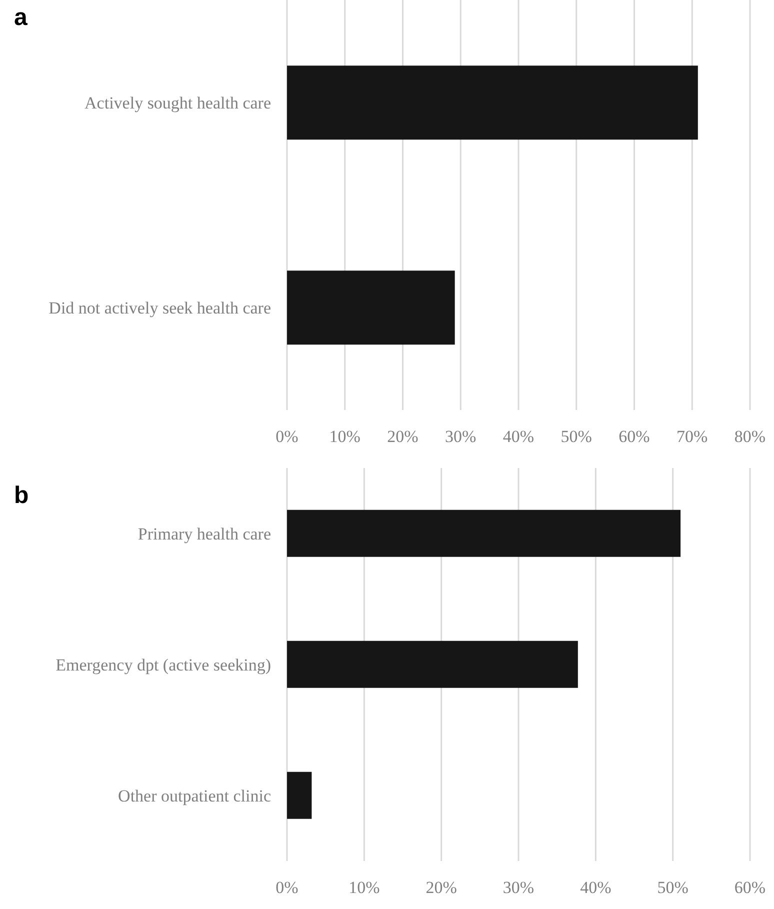  Describe the element at coordinates (750, 436) in the screenshot. I see `x-tick-label: 80%` at that location.